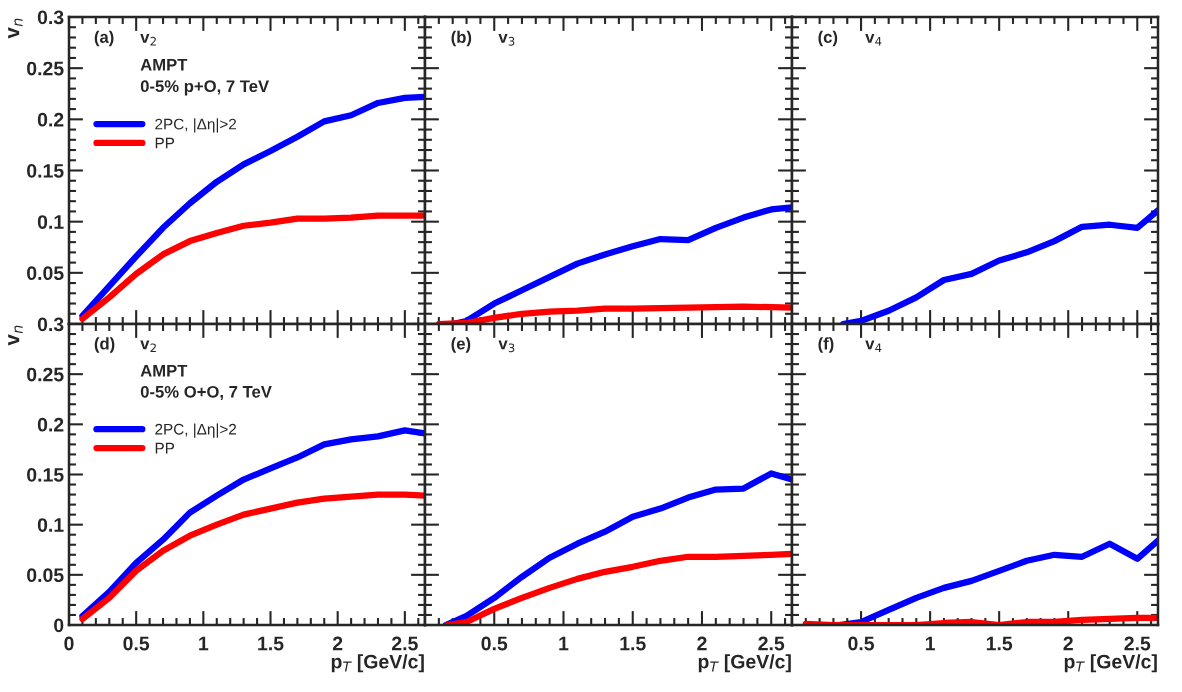  What do you see at coordinates (461, 38) in the screenshot?
I see `annotation: (b)` at bounding box center [461, 38].